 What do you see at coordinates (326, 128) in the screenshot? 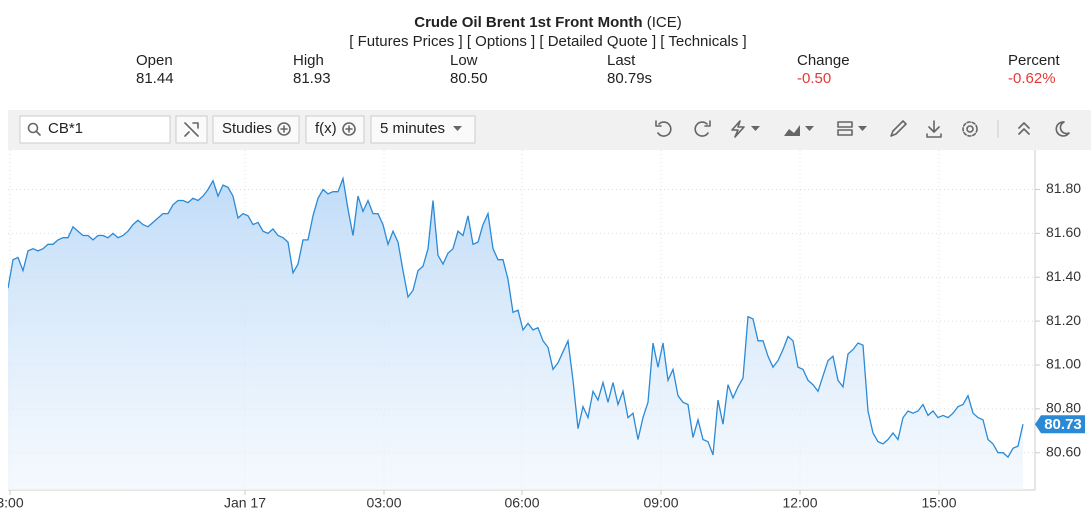
I see `fx-label: f(x)` at bounding box center [326, 128].